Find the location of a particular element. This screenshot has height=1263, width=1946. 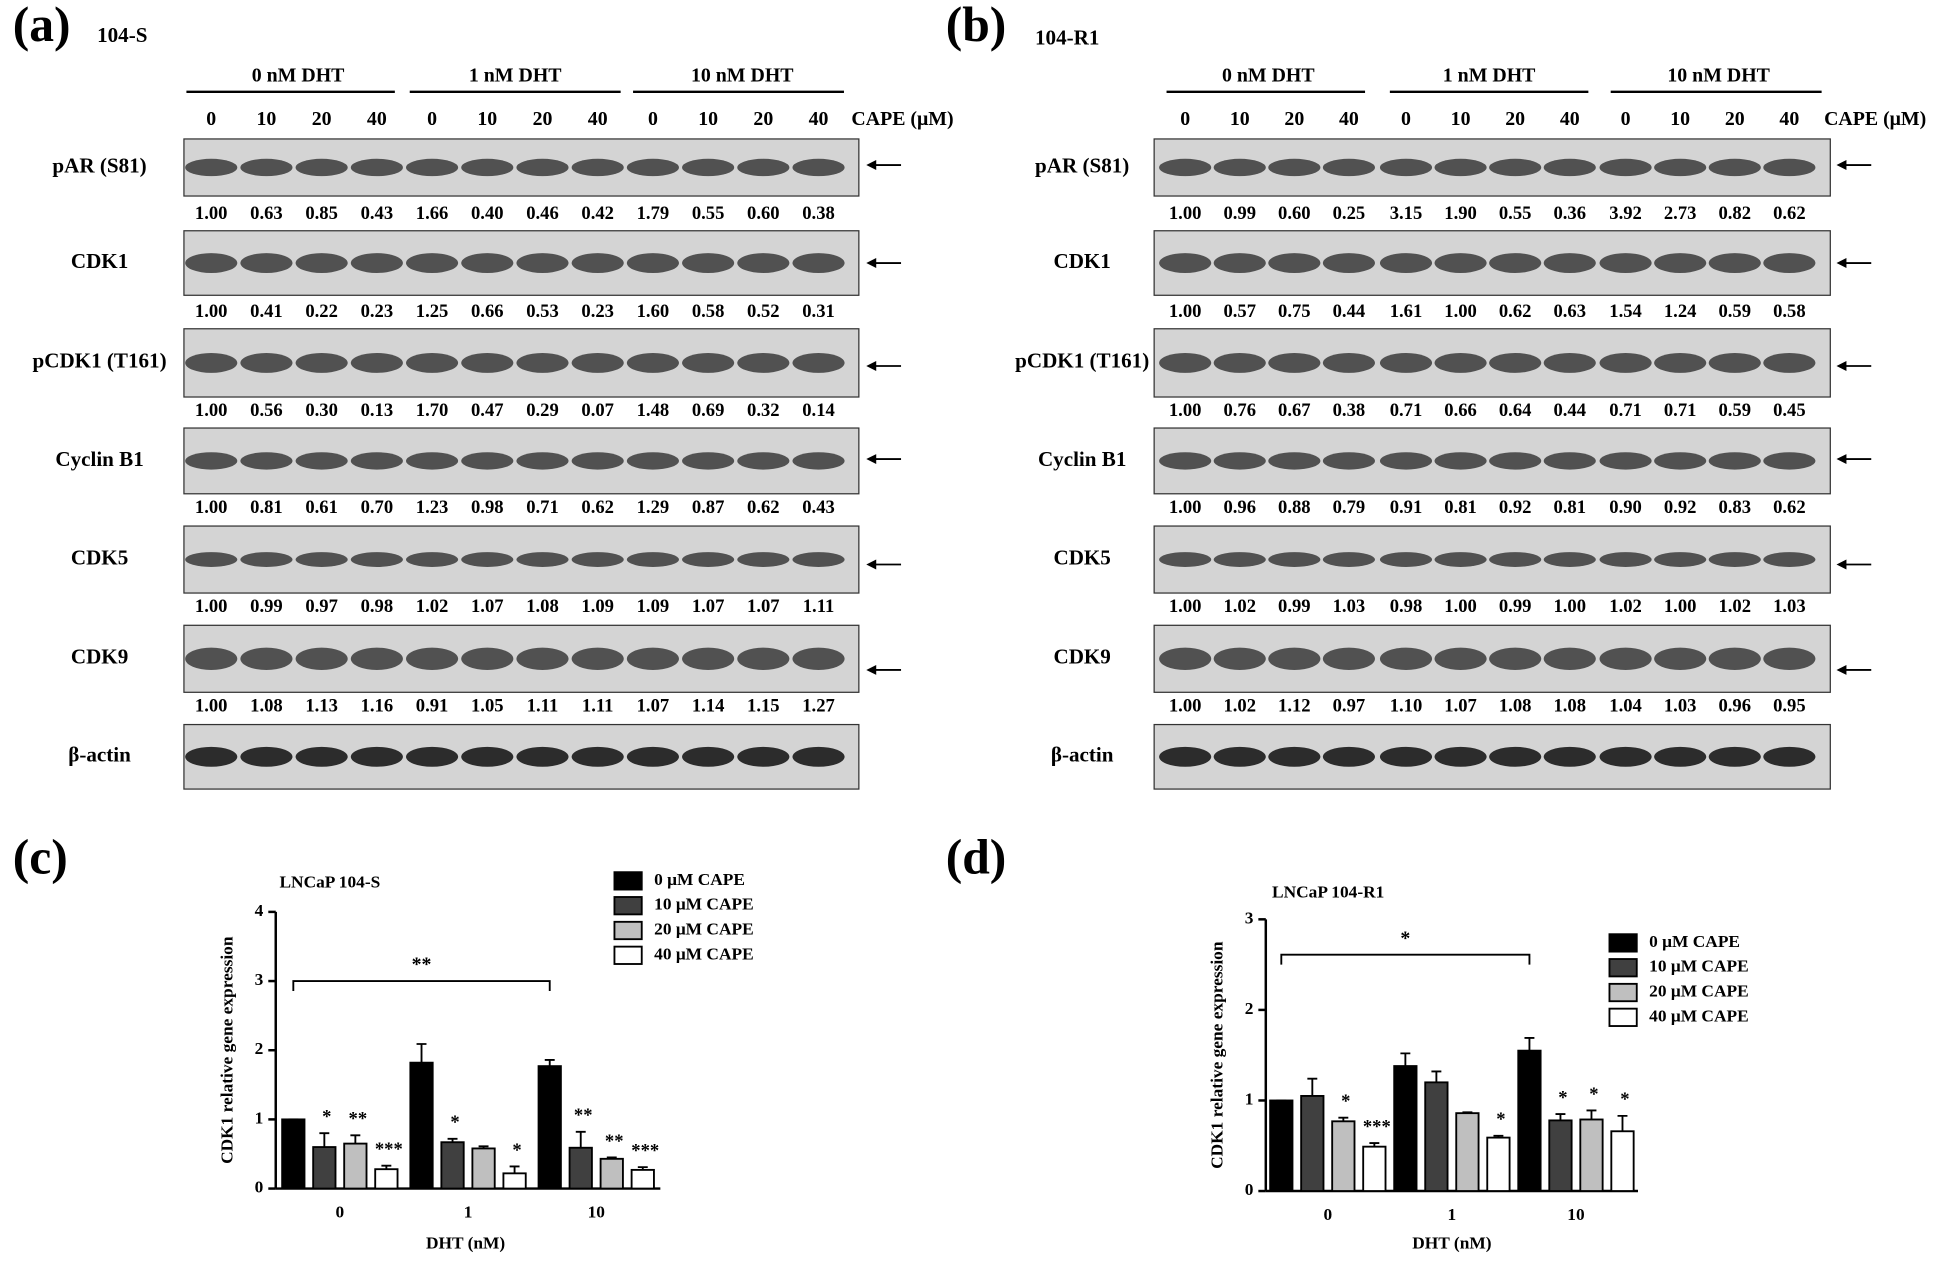

quantification: 1.27 is located at coordinates (818, 705).